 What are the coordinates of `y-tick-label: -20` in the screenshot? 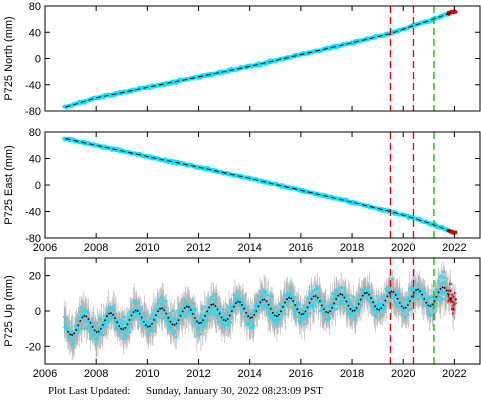 It's located at (33, 347).